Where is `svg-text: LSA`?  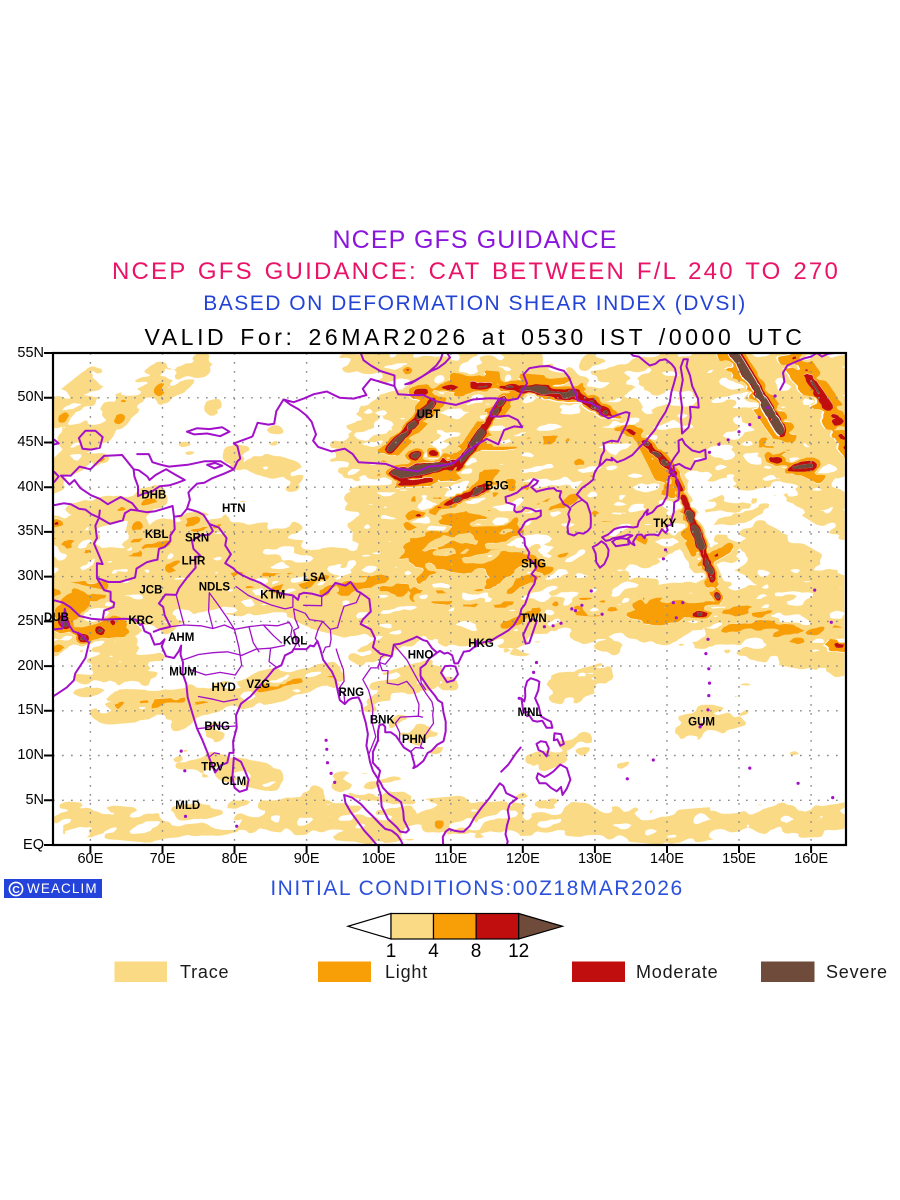 svg-text: LSA is located at coordinates (314, 578).